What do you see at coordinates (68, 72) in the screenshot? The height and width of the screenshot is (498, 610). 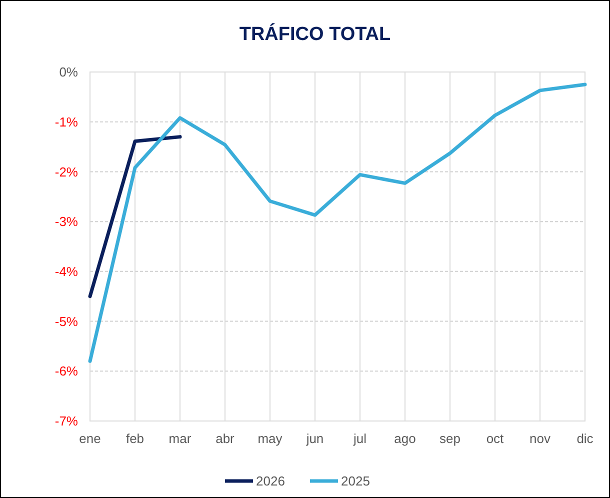 I see `y-tick-label: 0%` at bounding box center [68, 72].